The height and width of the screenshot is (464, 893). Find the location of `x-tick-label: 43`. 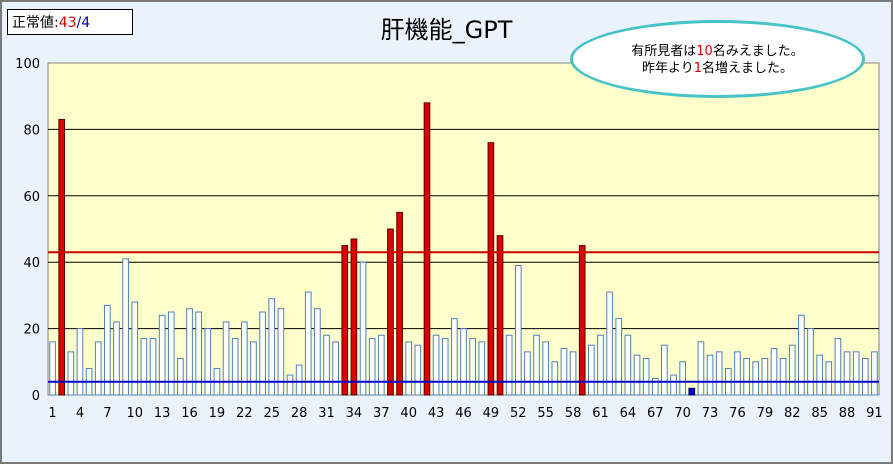

x-tick-label: 43 is located at coordinates (436, 413).